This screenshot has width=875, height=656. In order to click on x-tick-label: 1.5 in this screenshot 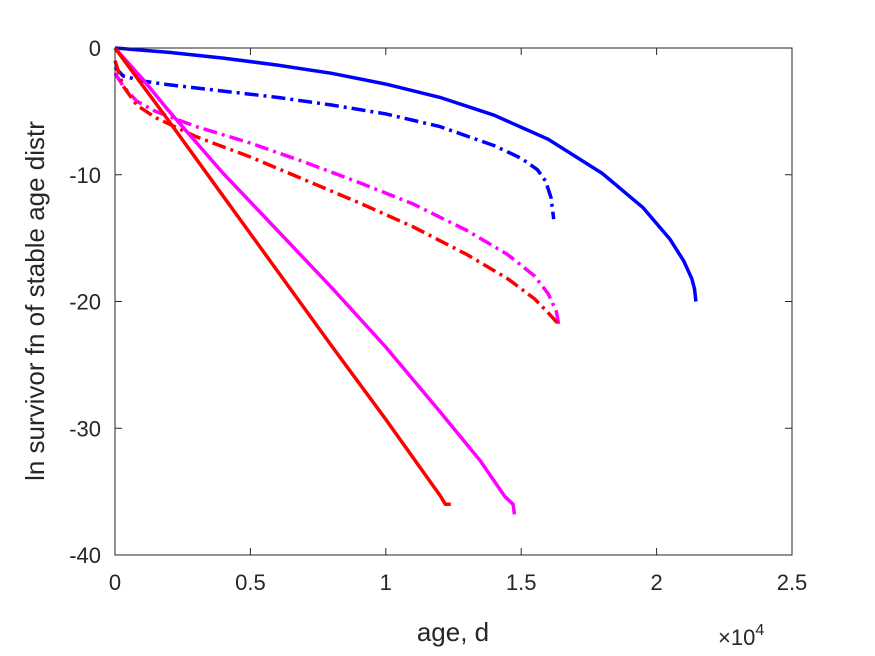, I will do `click(521, 582)`.